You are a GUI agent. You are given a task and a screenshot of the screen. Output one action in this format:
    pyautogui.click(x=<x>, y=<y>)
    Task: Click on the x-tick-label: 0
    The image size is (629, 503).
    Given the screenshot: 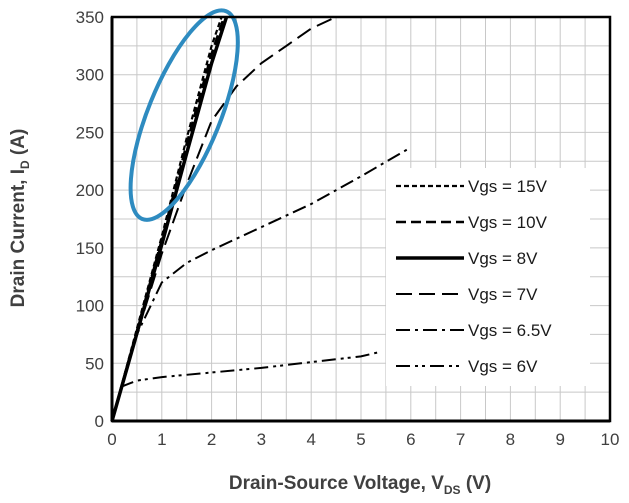 What is the action you would take?
    pyautogui.click(x=111, y=439)
    